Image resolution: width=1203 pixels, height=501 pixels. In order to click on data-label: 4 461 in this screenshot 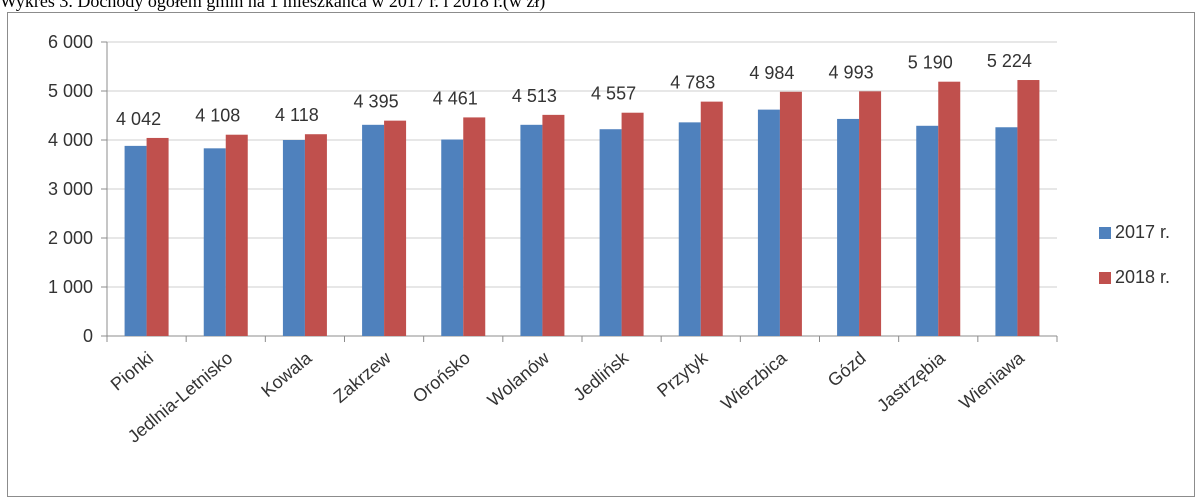, I will do `click(455, 98)`.